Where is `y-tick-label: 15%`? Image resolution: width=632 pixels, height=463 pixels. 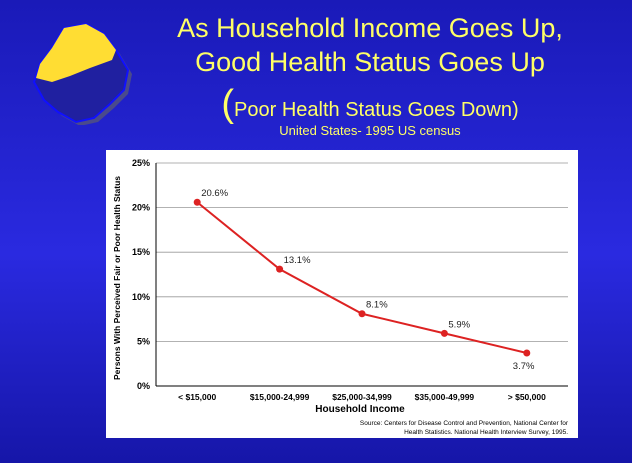
y-tick-label: 15% is located at coordinates (141, 252).